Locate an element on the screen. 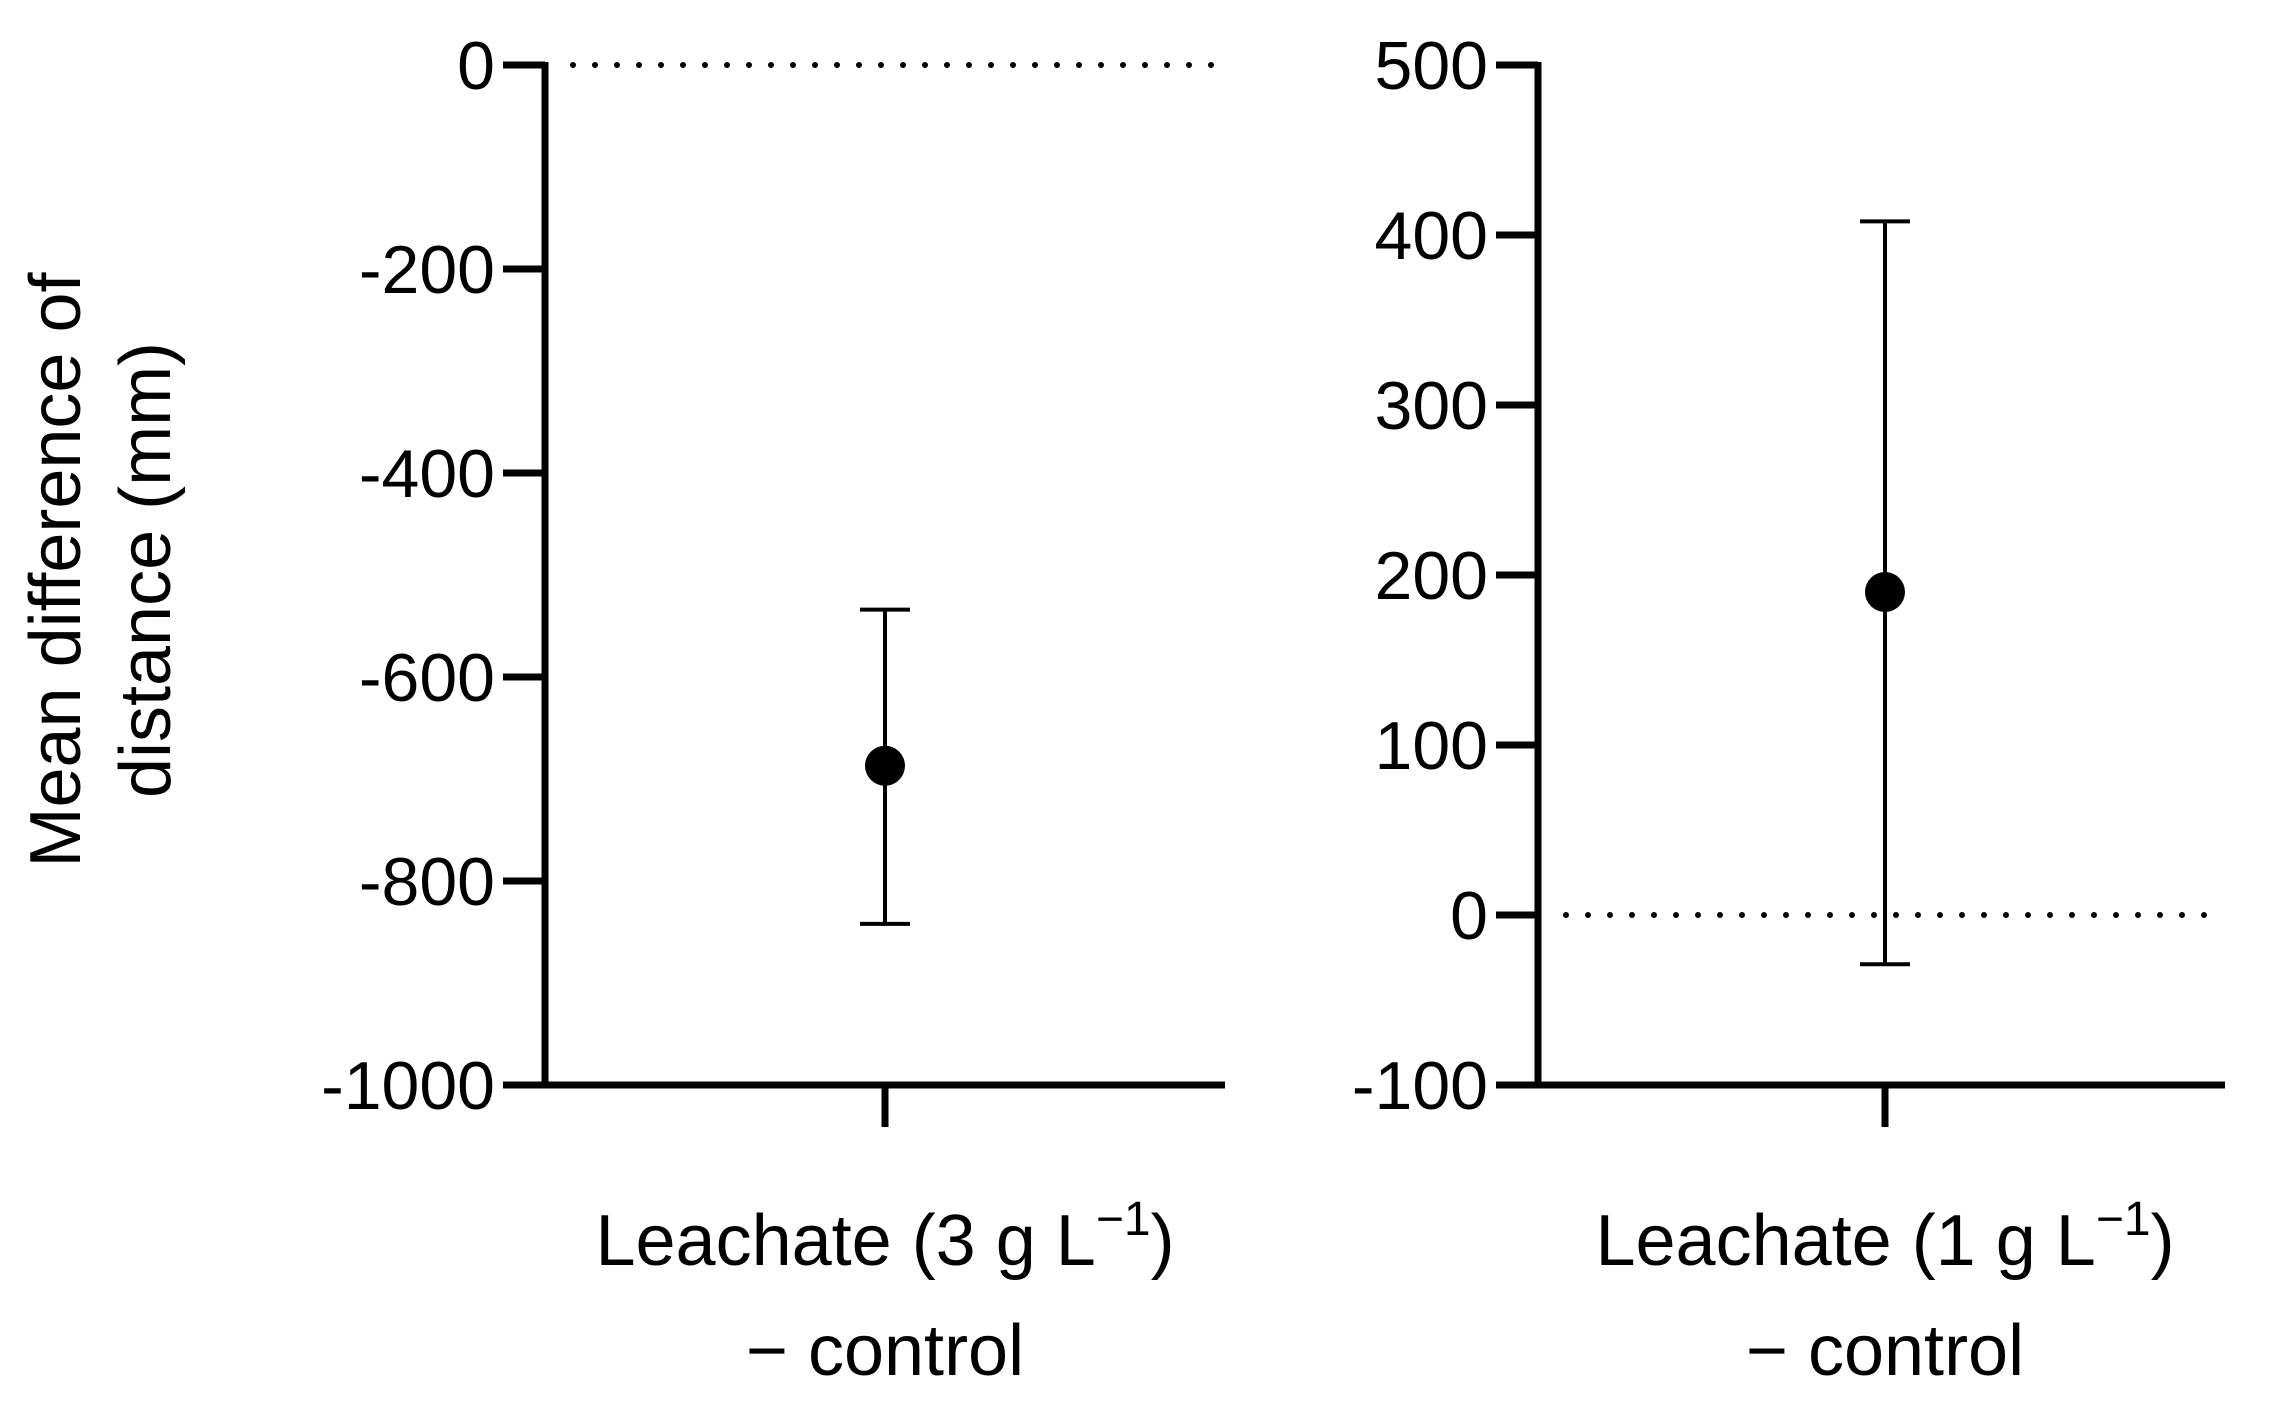  y-tick-label: -600 is located at coordinates (427, 678).